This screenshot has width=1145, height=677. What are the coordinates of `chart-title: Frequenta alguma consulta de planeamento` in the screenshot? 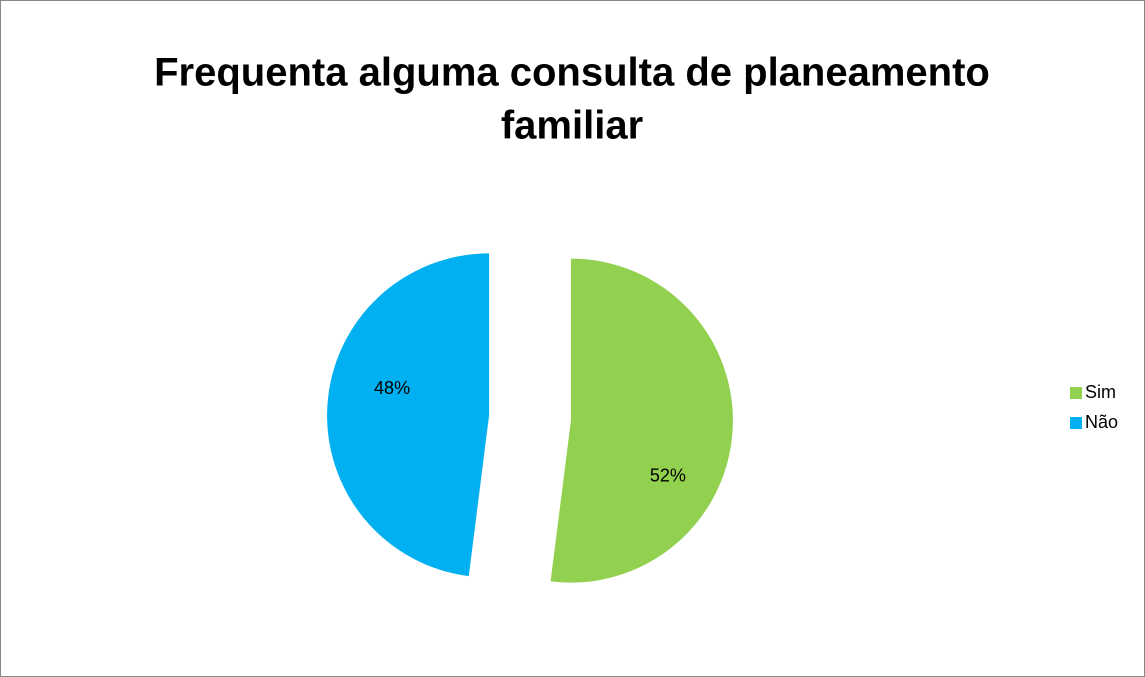 It's located at (572, 73).